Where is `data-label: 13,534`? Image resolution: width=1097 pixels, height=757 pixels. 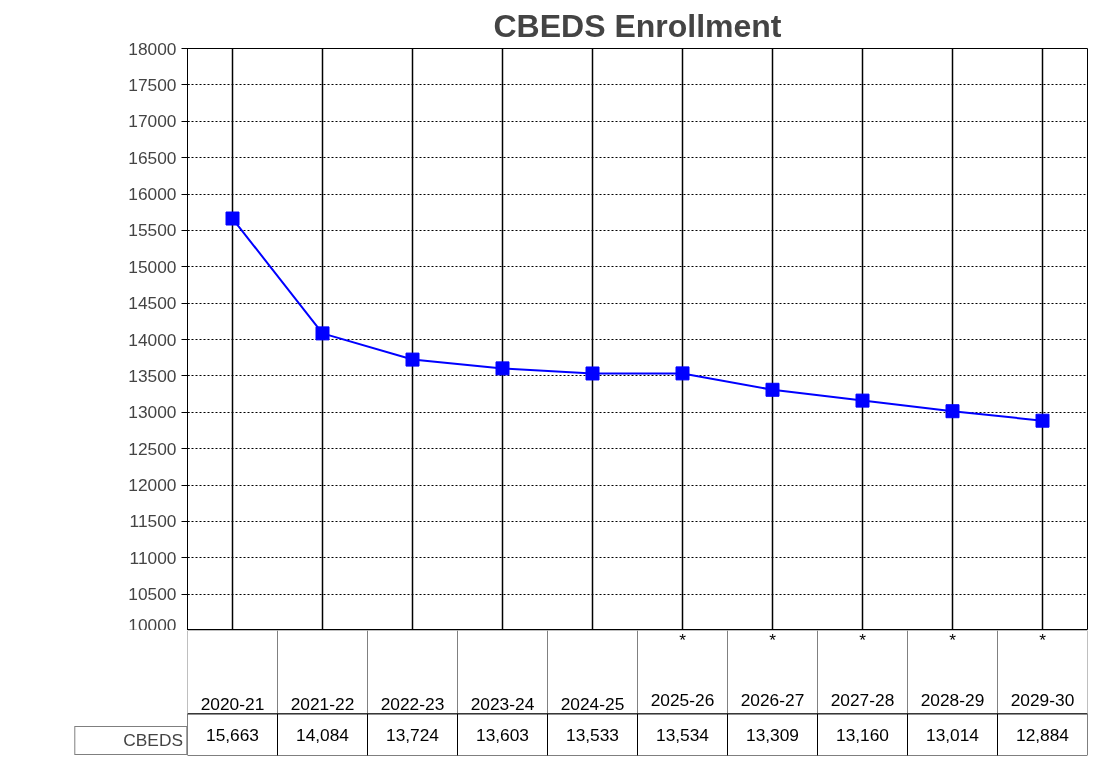 data-label: 13,534 is located at coordinates (683, 734).